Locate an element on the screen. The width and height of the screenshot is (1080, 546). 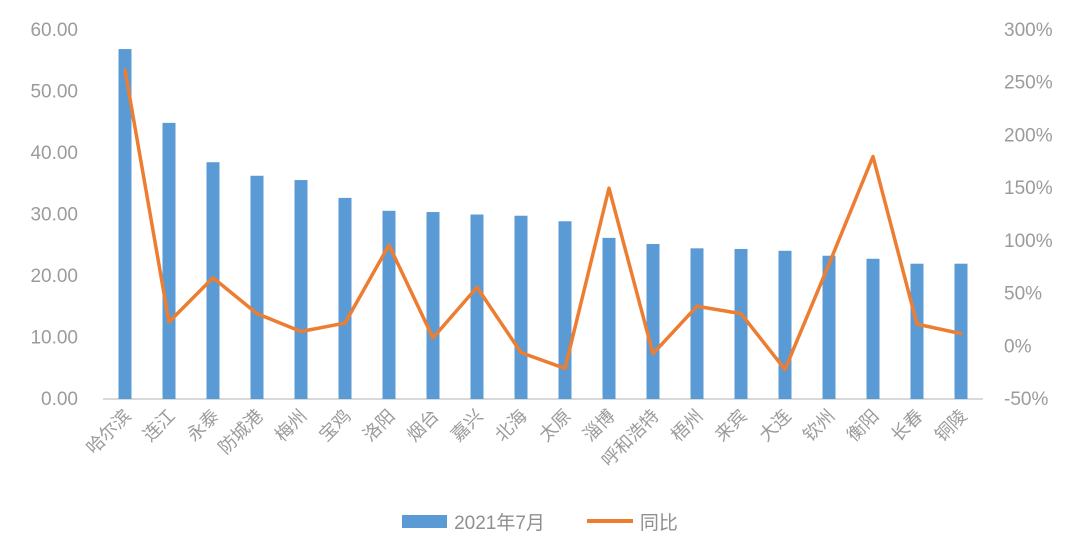
left-axis-tick-label: 30.00 is located at coordinates (54, 215).